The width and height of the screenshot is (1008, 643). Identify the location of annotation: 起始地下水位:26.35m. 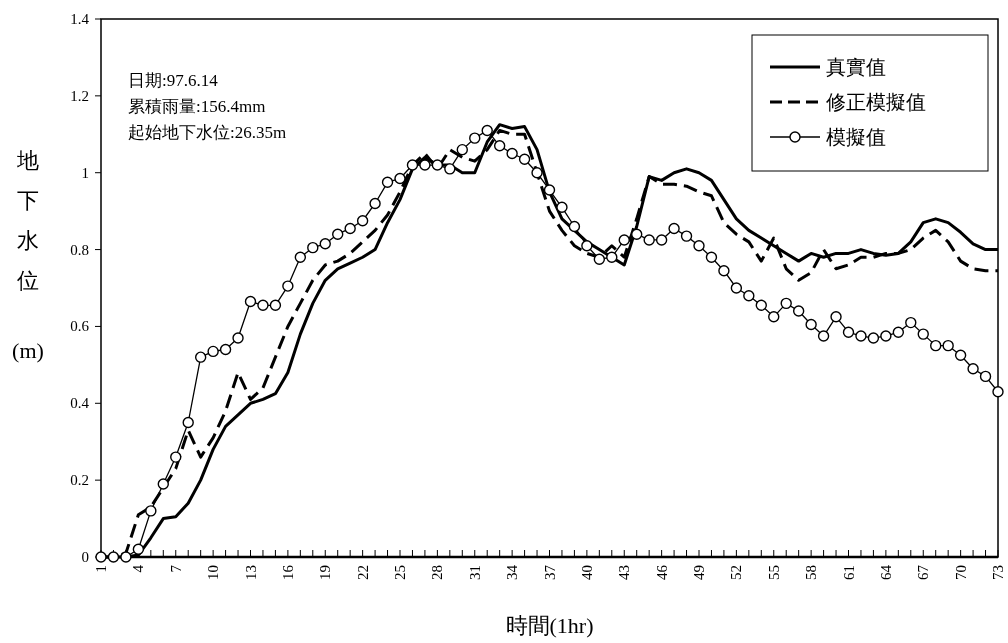
(207, 132).